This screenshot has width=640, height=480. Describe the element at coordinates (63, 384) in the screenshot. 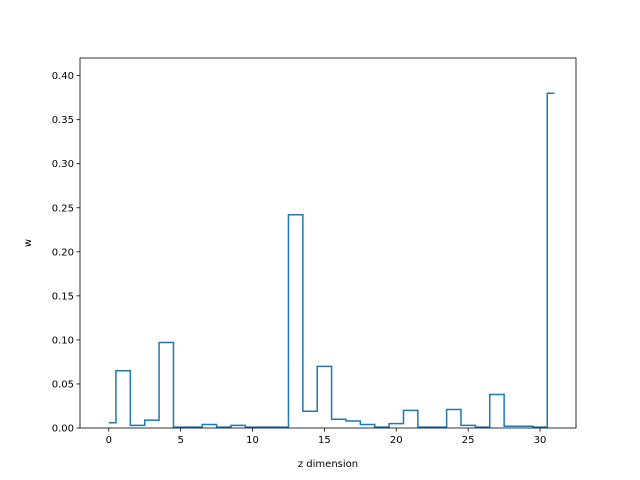

I see `y-tick-label: 0.05` at that location.